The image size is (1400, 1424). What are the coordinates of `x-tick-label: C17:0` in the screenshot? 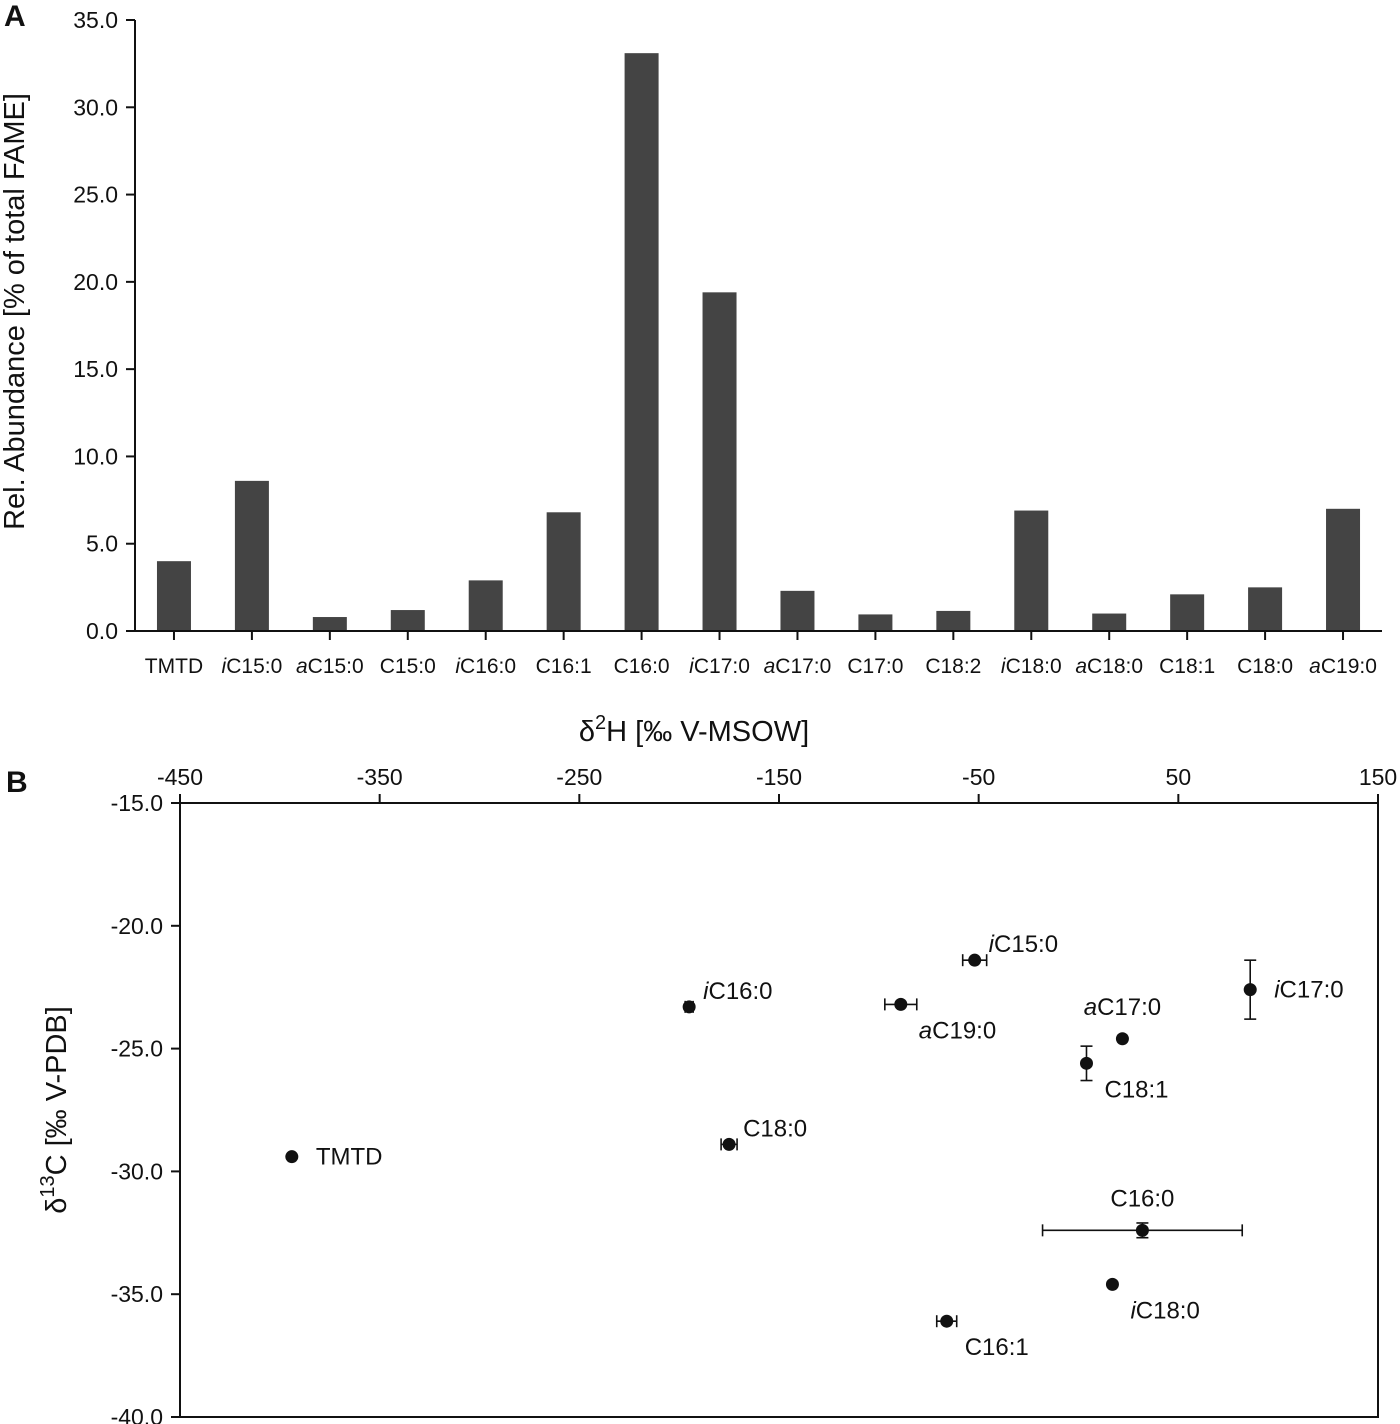 It's located at (875, 666).